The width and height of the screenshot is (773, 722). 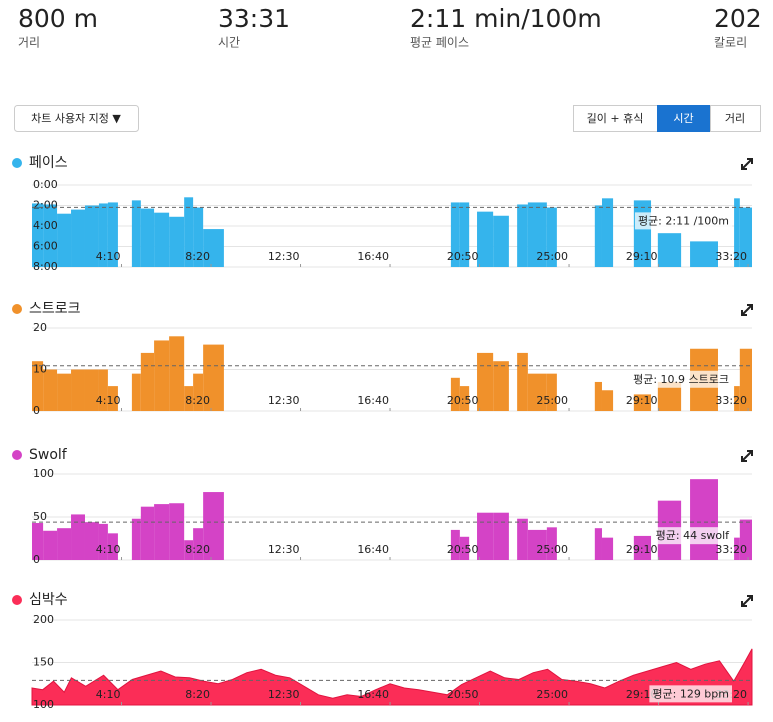 I want to click on stat-value: 2:11 min/100m, so click(x=506, y=18).